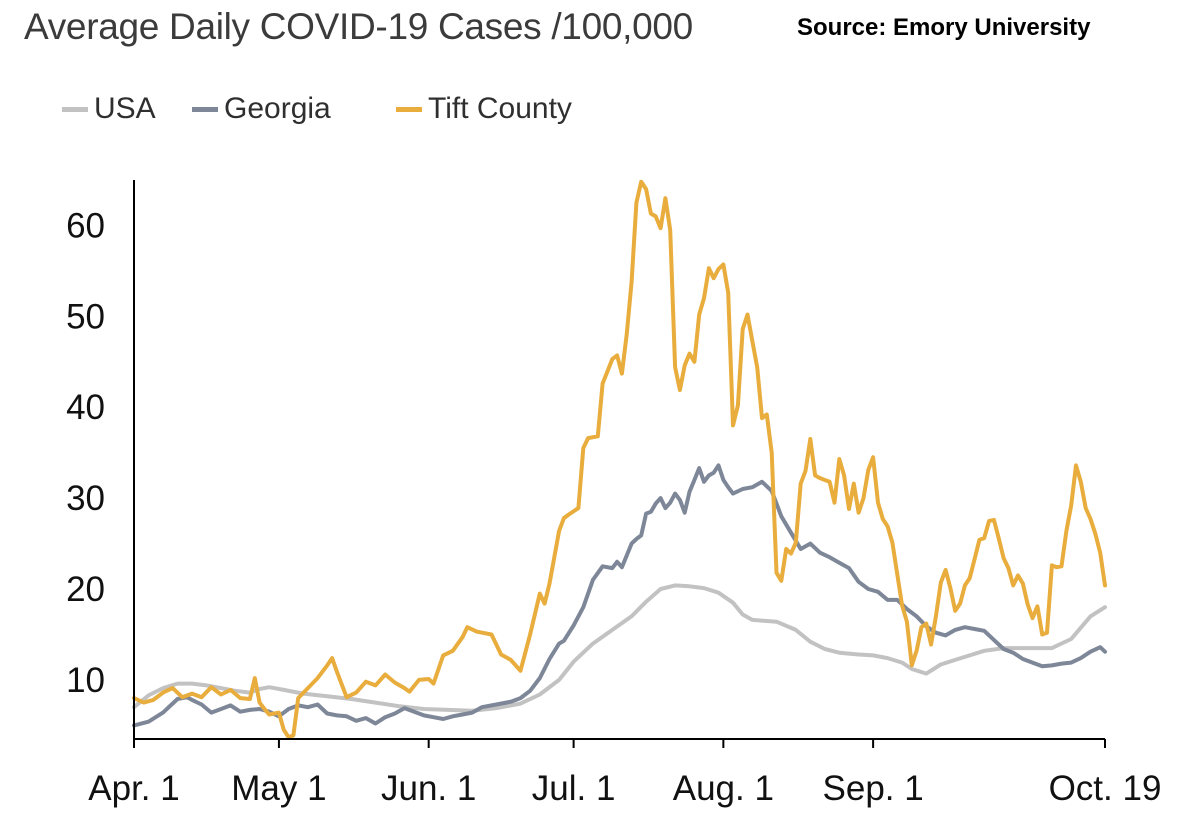  Describe the element at coordinates (278, 788) in the screenshot. I see `x-tick-label: May 1` at that location.